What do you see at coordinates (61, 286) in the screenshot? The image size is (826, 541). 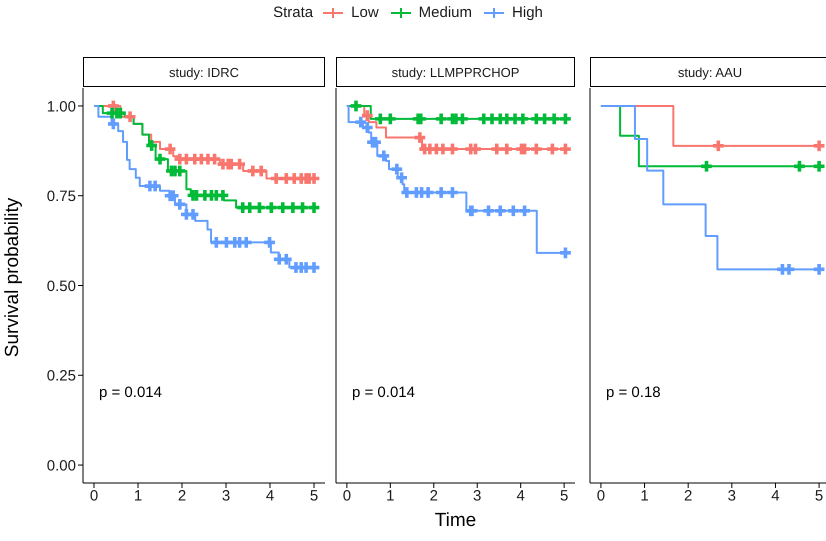 I see `y-tick-label: 0.50` at bounding box center [61, 286].